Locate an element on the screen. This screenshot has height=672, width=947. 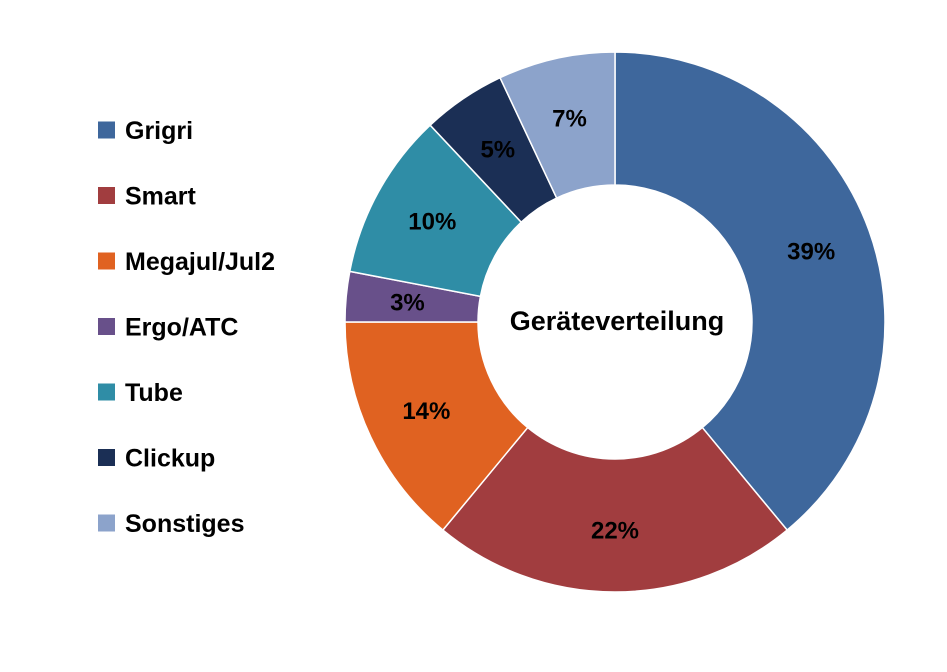
chart-center-title: Geräteverteilung is located at coordinates (617, 321).